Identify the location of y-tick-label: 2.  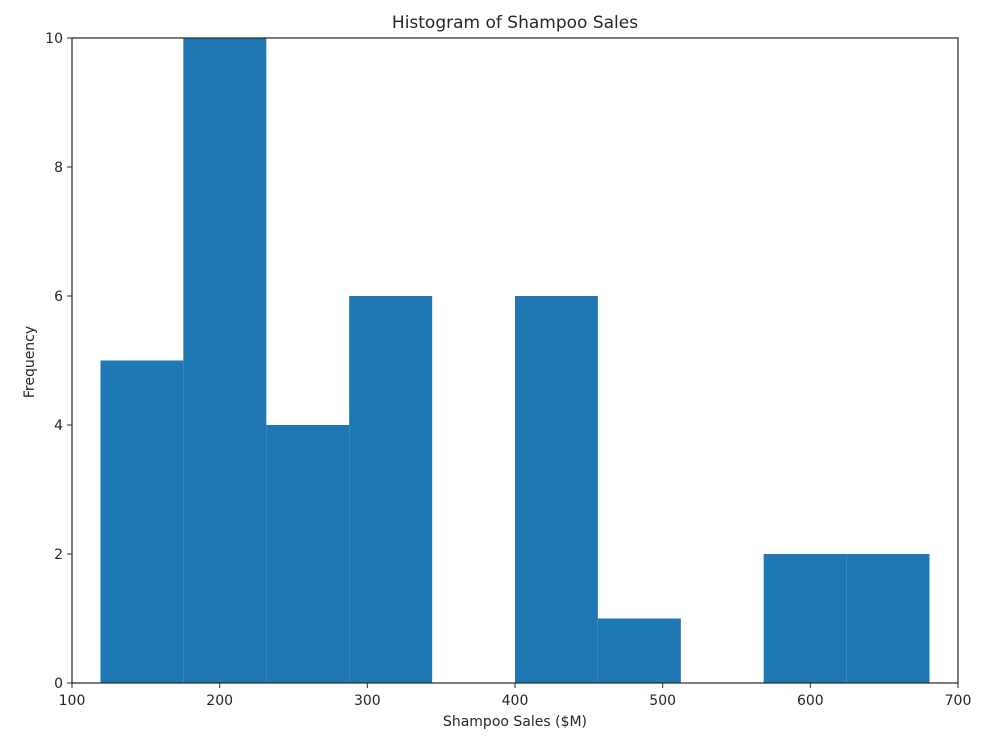
(58, 555).